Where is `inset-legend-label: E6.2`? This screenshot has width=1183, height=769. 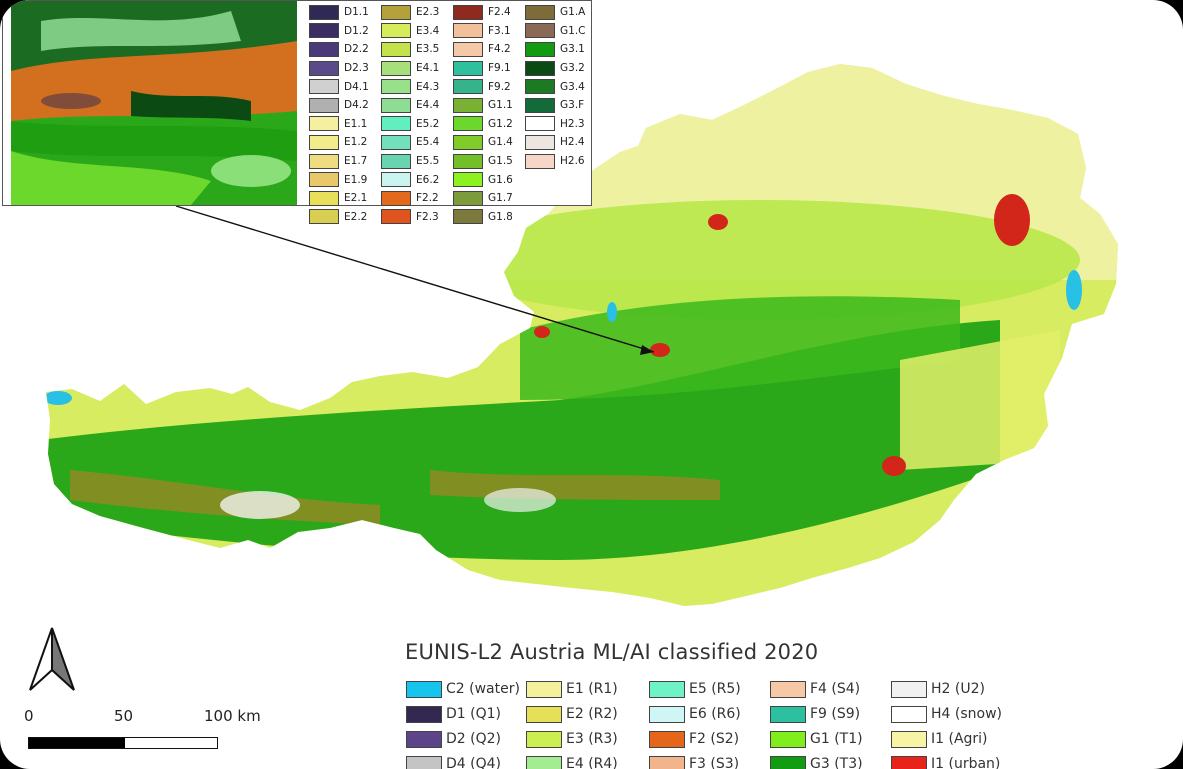
inset-legend-label: E6.2 is located at coordinates (428, 179).